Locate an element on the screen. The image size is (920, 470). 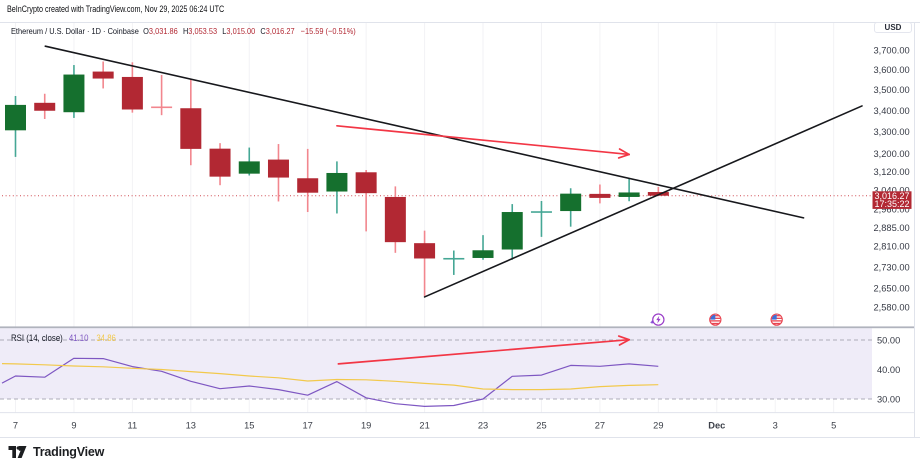
time-tick-label: 21 is located at coordinates (424, 426).